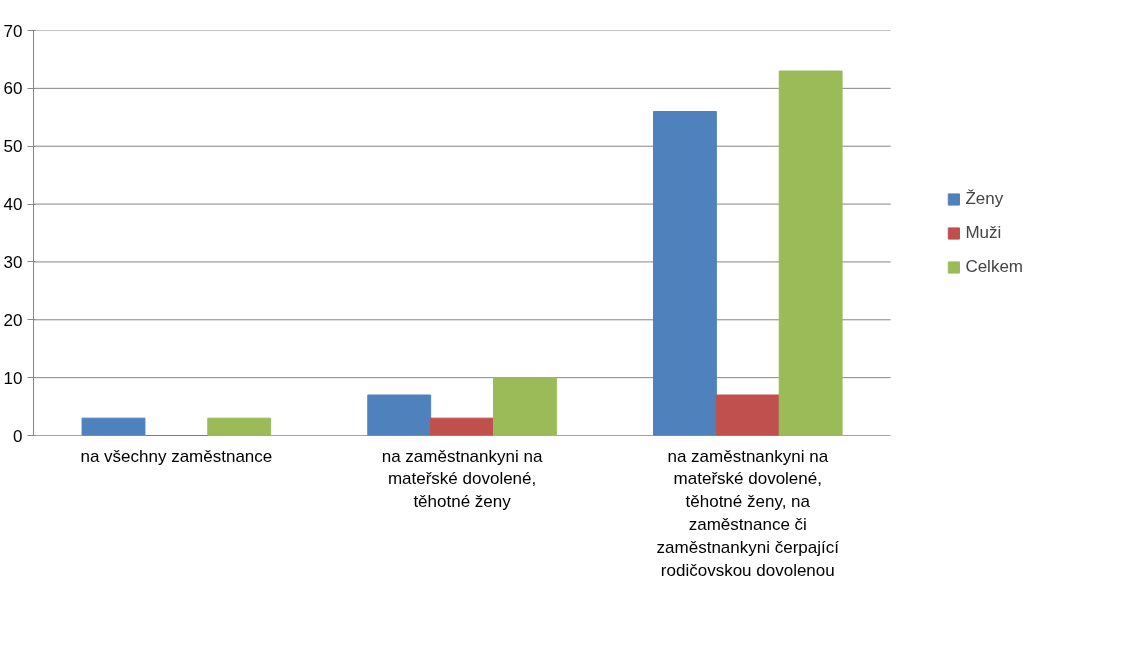 The image size is (1133, 668). What do you see at coordinates (13, 262) in the screenshot?
I see `y-tick-label: 30` at bounding box center [13, 262].